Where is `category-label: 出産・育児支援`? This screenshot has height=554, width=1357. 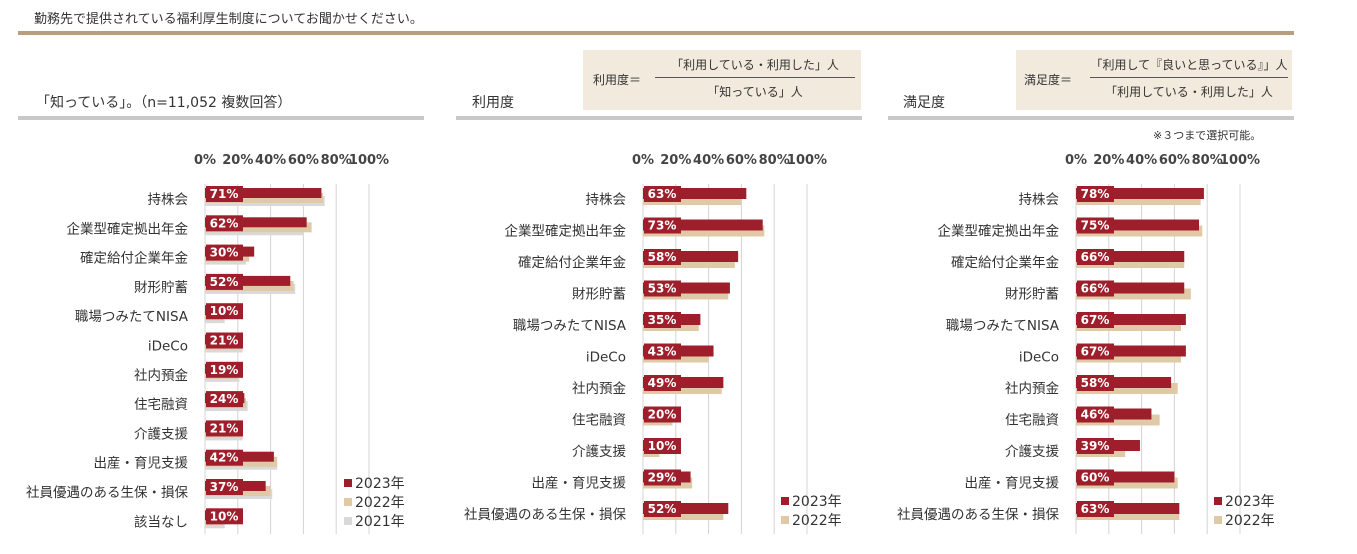 category-label: 出産・育児支援 is located at coordinates (579, 484).